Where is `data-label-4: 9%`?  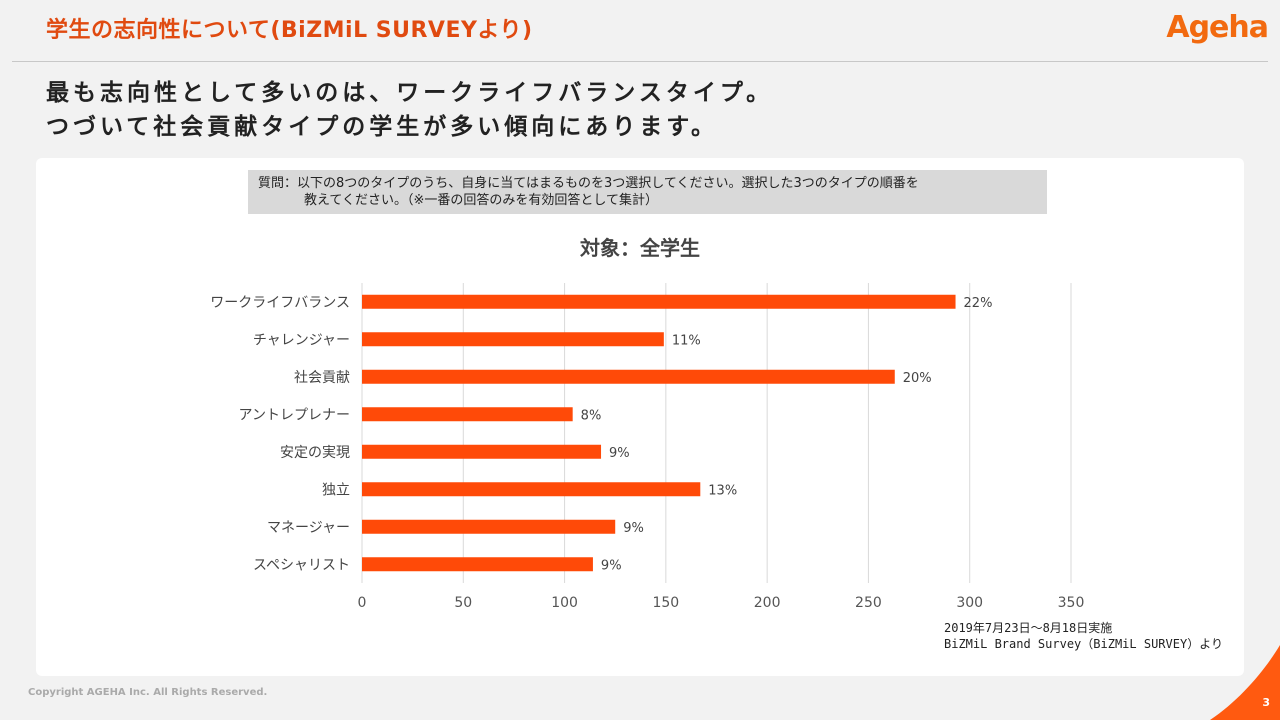
data-label-4: 9% is located at coordinates (619, 453).